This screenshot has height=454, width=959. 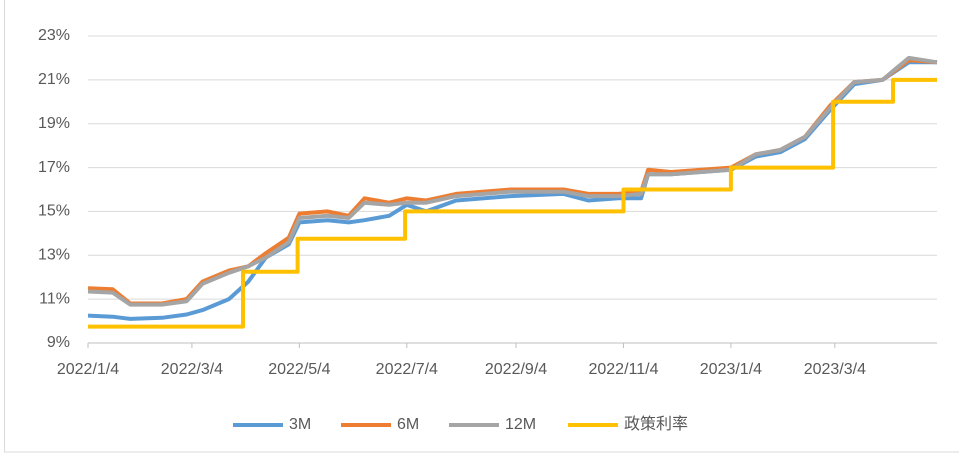 What do you see at coordinates (88, 369) in the screenshot?
I see `x-tick-label: 2022/1/4` at bounding box center [88, 369].